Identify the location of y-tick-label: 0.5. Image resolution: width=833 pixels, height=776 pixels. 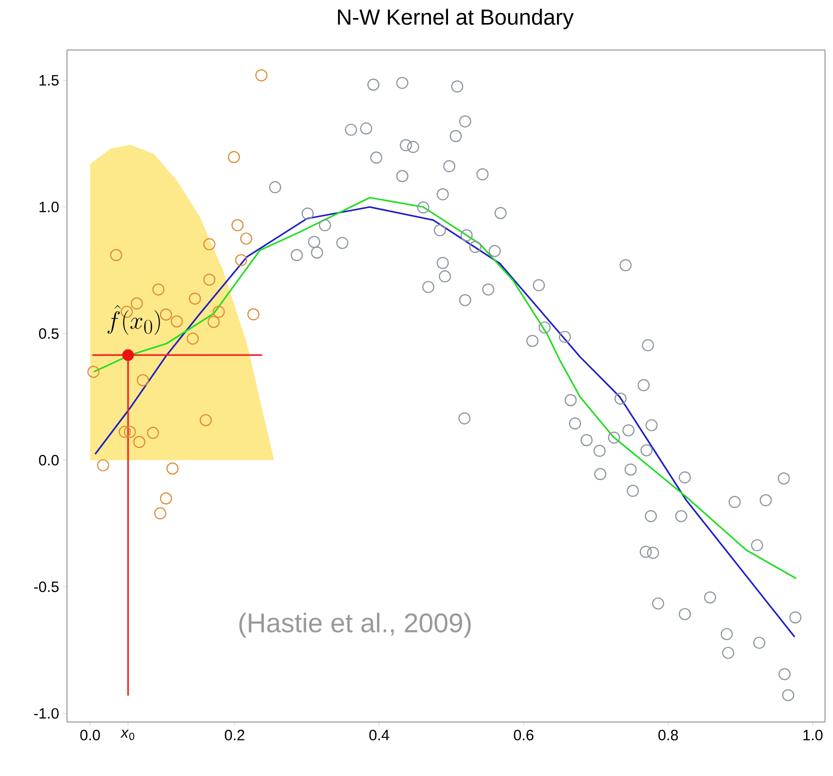
(49, 333).